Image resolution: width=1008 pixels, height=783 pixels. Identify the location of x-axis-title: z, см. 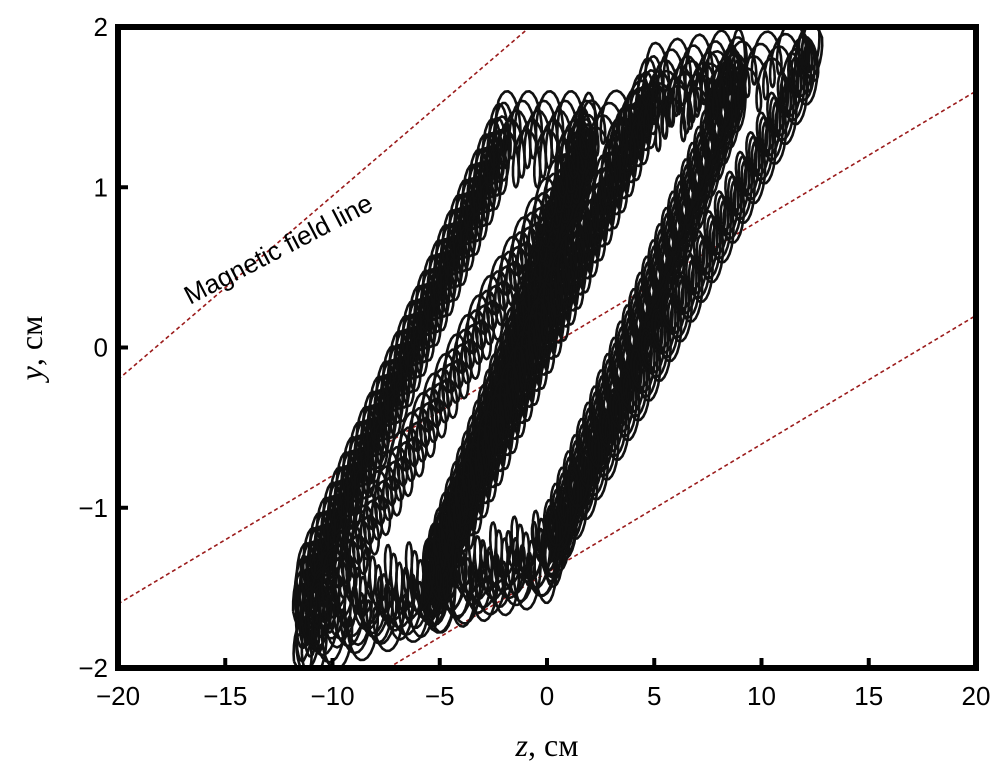
(547, 745).